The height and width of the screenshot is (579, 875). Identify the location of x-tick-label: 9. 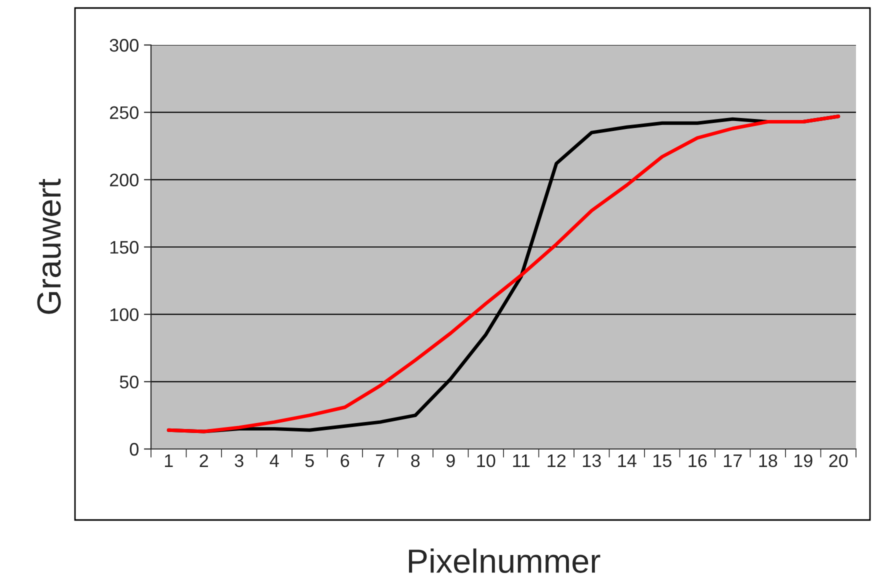
(450, 461).